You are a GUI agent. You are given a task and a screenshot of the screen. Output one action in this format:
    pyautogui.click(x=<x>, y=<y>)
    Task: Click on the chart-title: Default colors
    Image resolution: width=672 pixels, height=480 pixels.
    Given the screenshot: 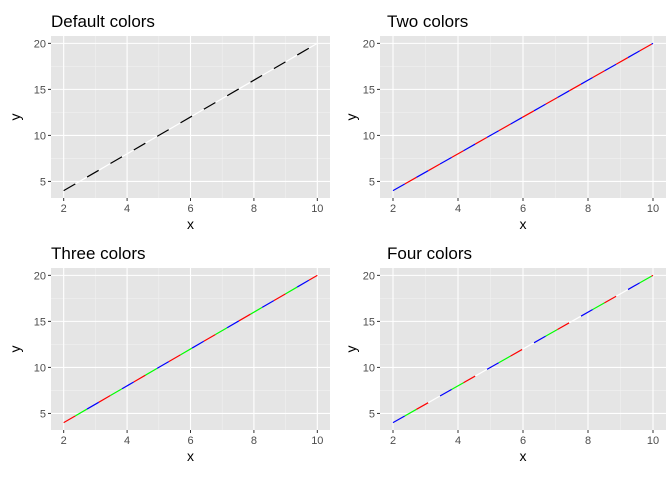 What is the action you would take?
    pyautogui.click(x=103, y=21)
    